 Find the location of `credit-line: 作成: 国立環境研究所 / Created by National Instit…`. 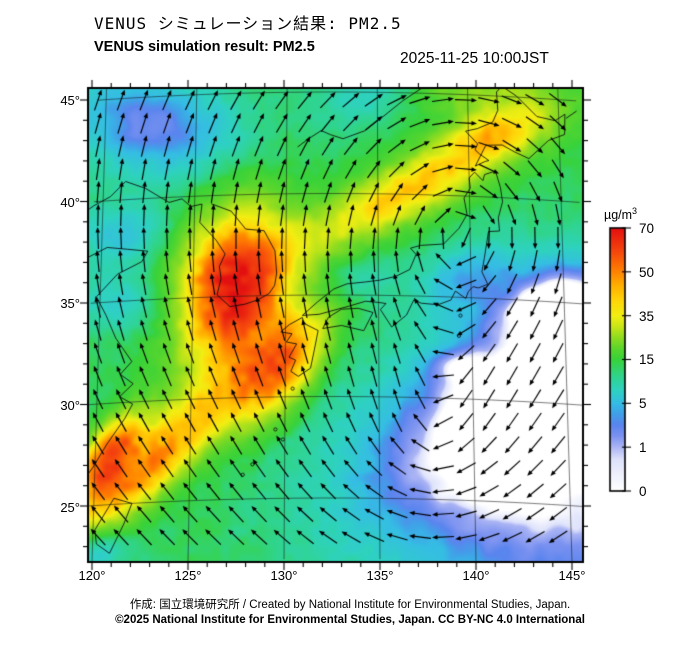

credit-line: 作成: 国立環境研究所 / Created by National Instit… is located at coordinates (350, 605).